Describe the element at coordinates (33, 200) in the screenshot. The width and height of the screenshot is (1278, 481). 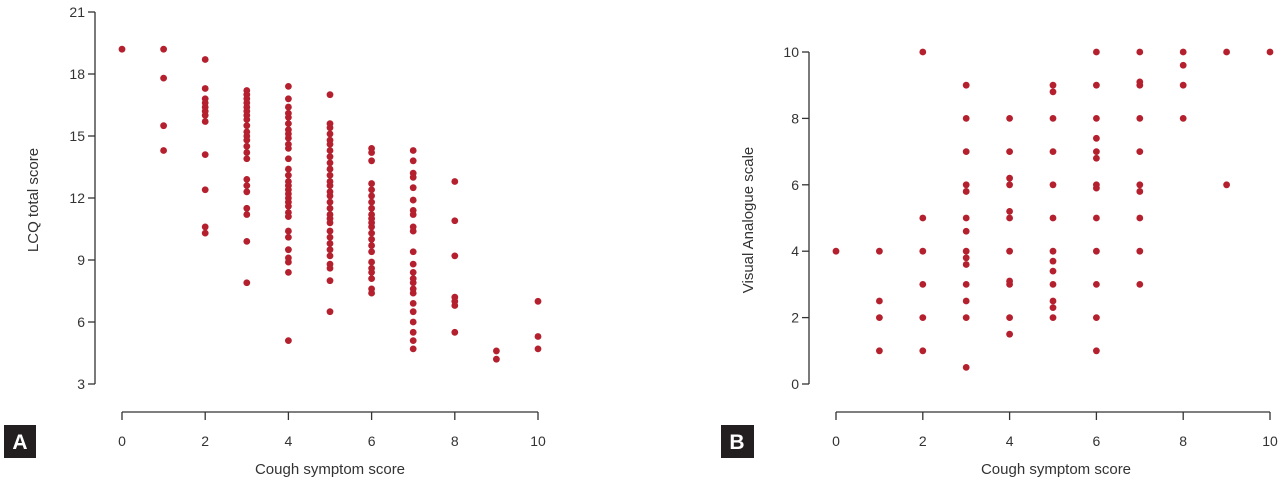
I see `panel-a-y-axis-title: LCQ total score` at that location.